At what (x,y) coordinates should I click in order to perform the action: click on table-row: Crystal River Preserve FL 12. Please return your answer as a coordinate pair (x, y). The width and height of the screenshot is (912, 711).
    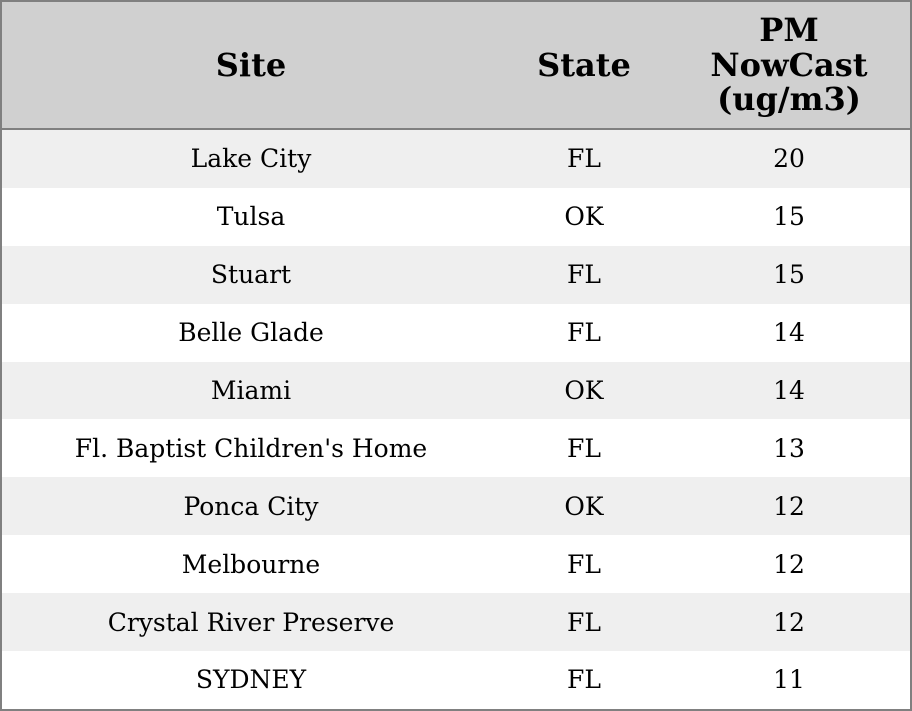
    Looking at the image, I should click on (456, 622).